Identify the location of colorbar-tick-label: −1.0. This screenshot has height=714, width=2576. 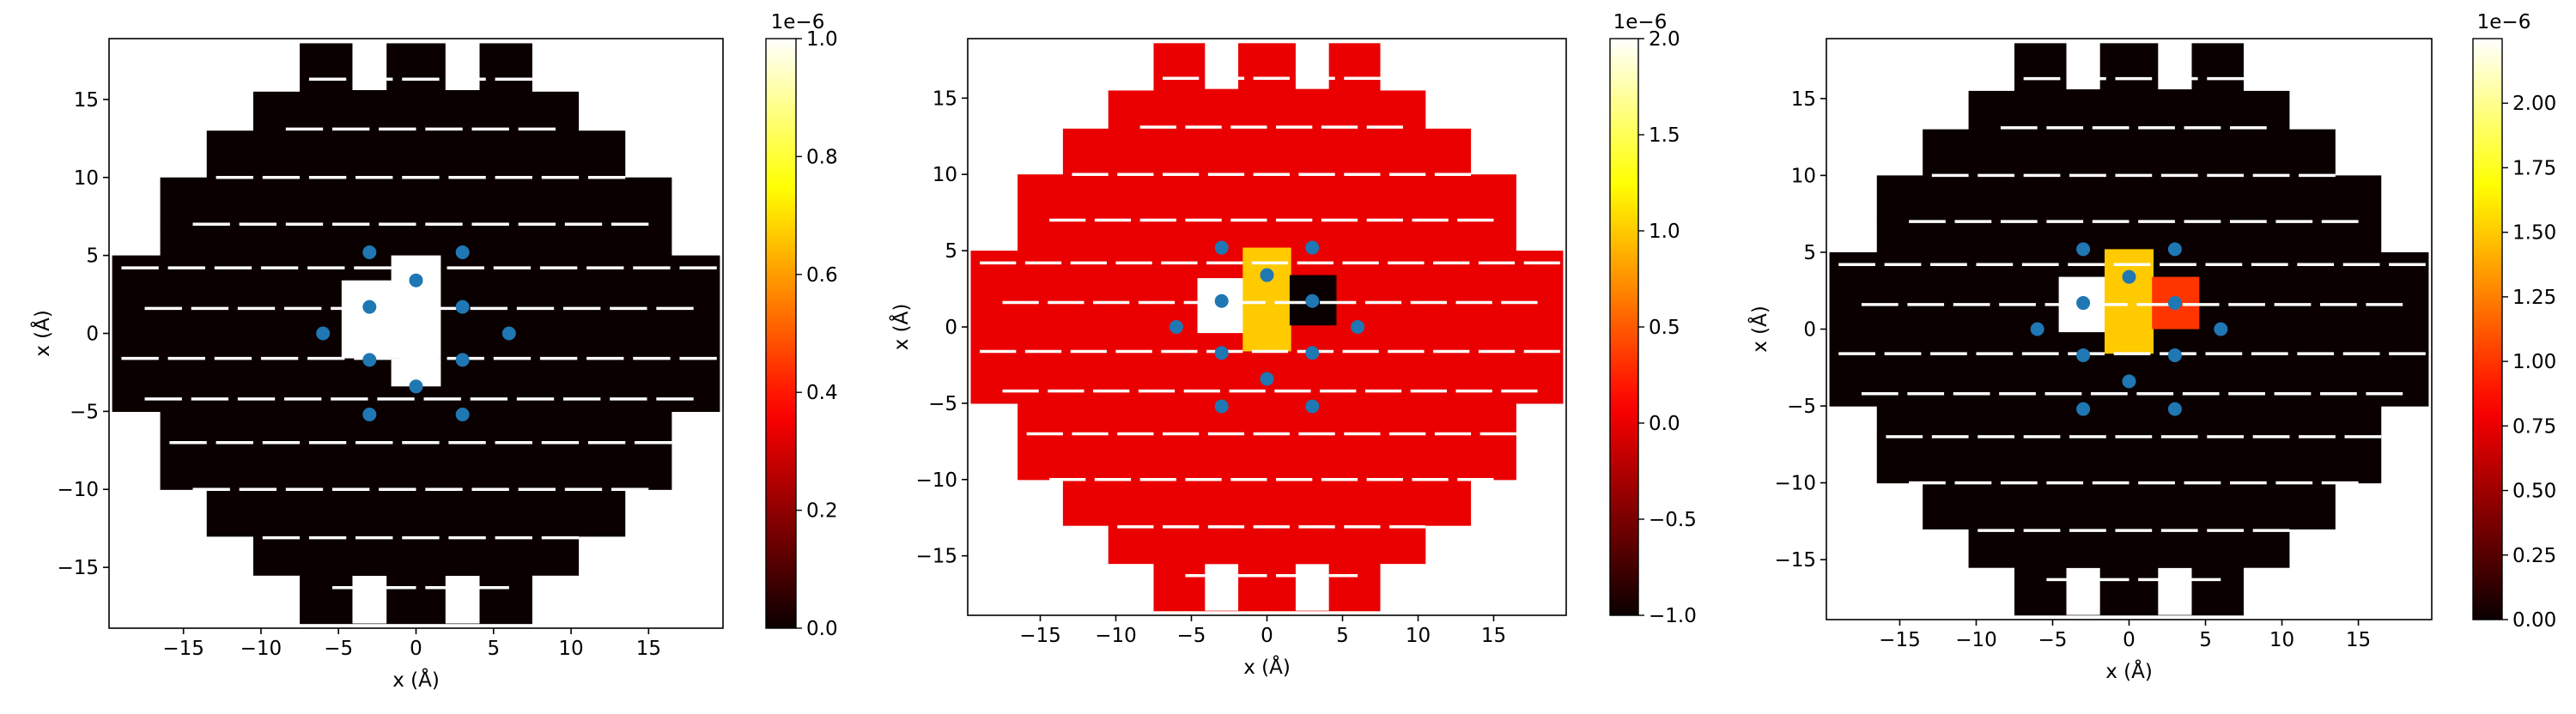
(1673, 616).